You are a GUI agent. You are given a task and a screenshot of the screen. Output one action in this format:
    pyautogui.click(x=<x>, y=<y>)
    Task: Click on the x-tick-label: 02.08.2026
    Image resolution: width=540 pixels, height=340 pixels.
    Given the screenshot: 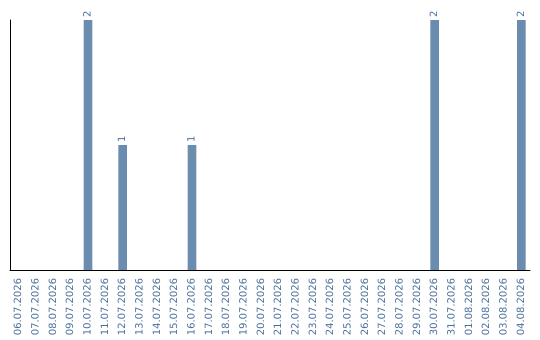 What is the action you would take?
    pyautogui.click(x=486, y=307)
    